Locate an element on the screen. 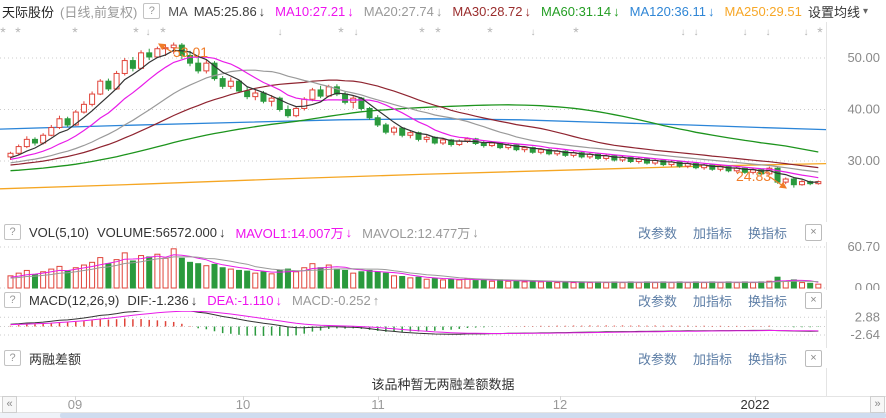 The width and height of the screenshot is (886, 418). time-axis-label: 09 is located at coordinates (75, 404).